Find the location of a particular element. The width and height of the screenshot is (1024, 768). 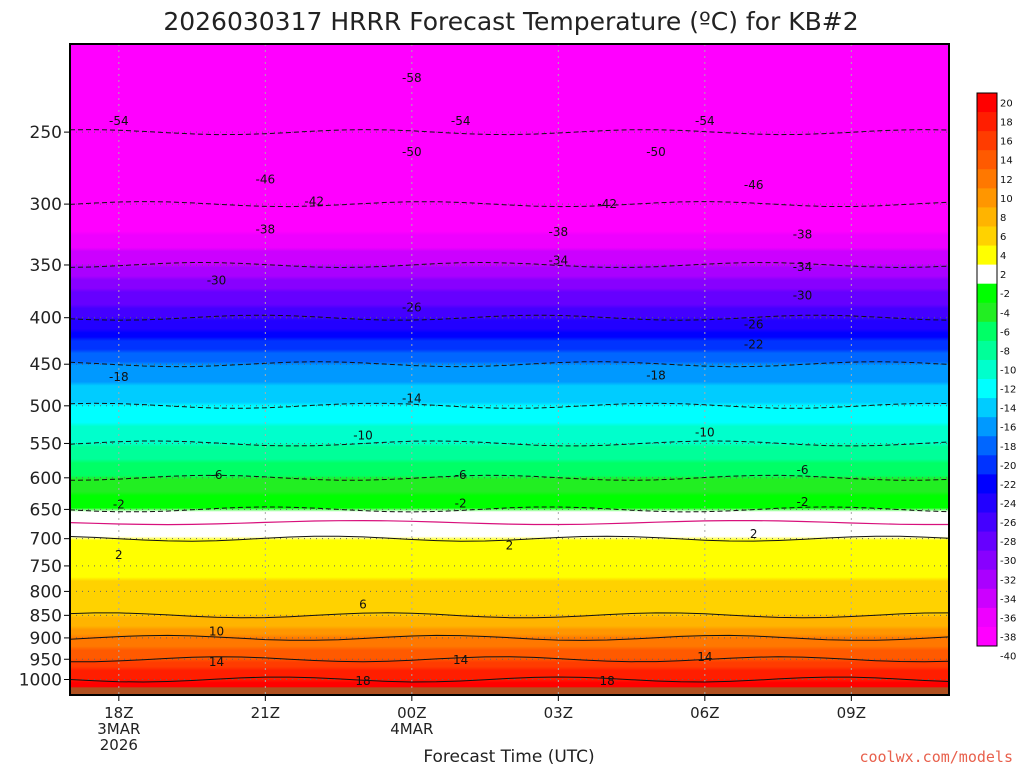

colorbar-label: 12 is located at coordinates (1006, 180).